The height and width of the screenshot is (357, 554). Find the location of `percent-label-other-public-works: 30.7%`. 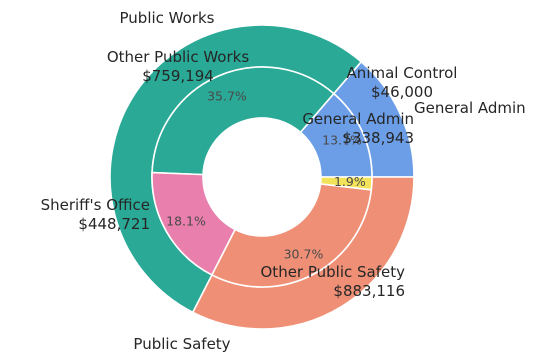

percent-label-other-public-works: 30.7% is located at coordinates (304, 254).